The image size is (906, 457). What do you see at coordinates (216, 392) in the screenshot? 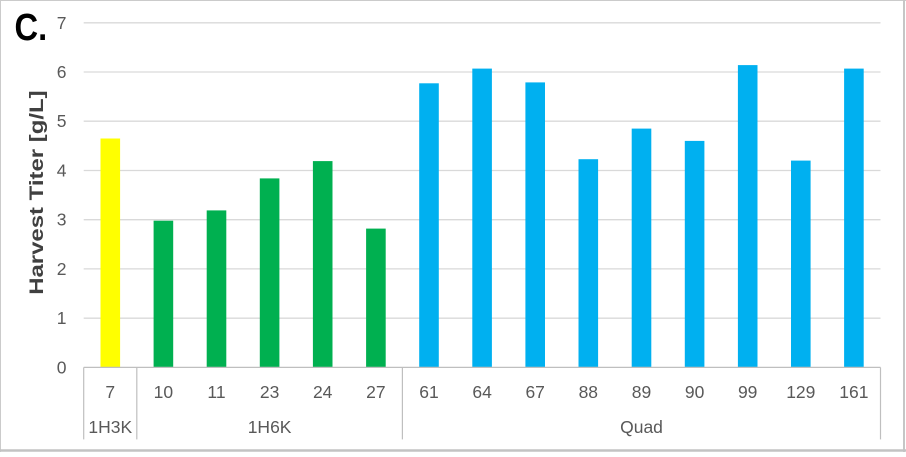
I see `svg-text: 11` at bounding box center [216, 392].